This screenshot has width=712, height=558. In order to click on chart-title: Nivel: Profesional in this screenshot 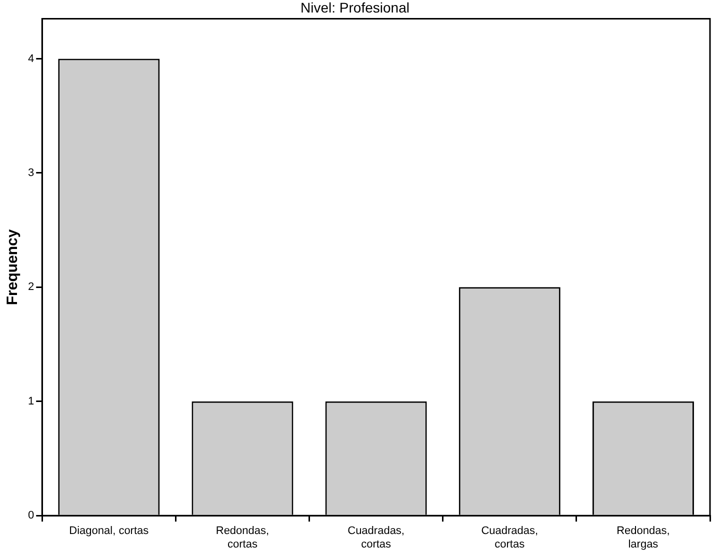, I will do `click(355, 8)`.